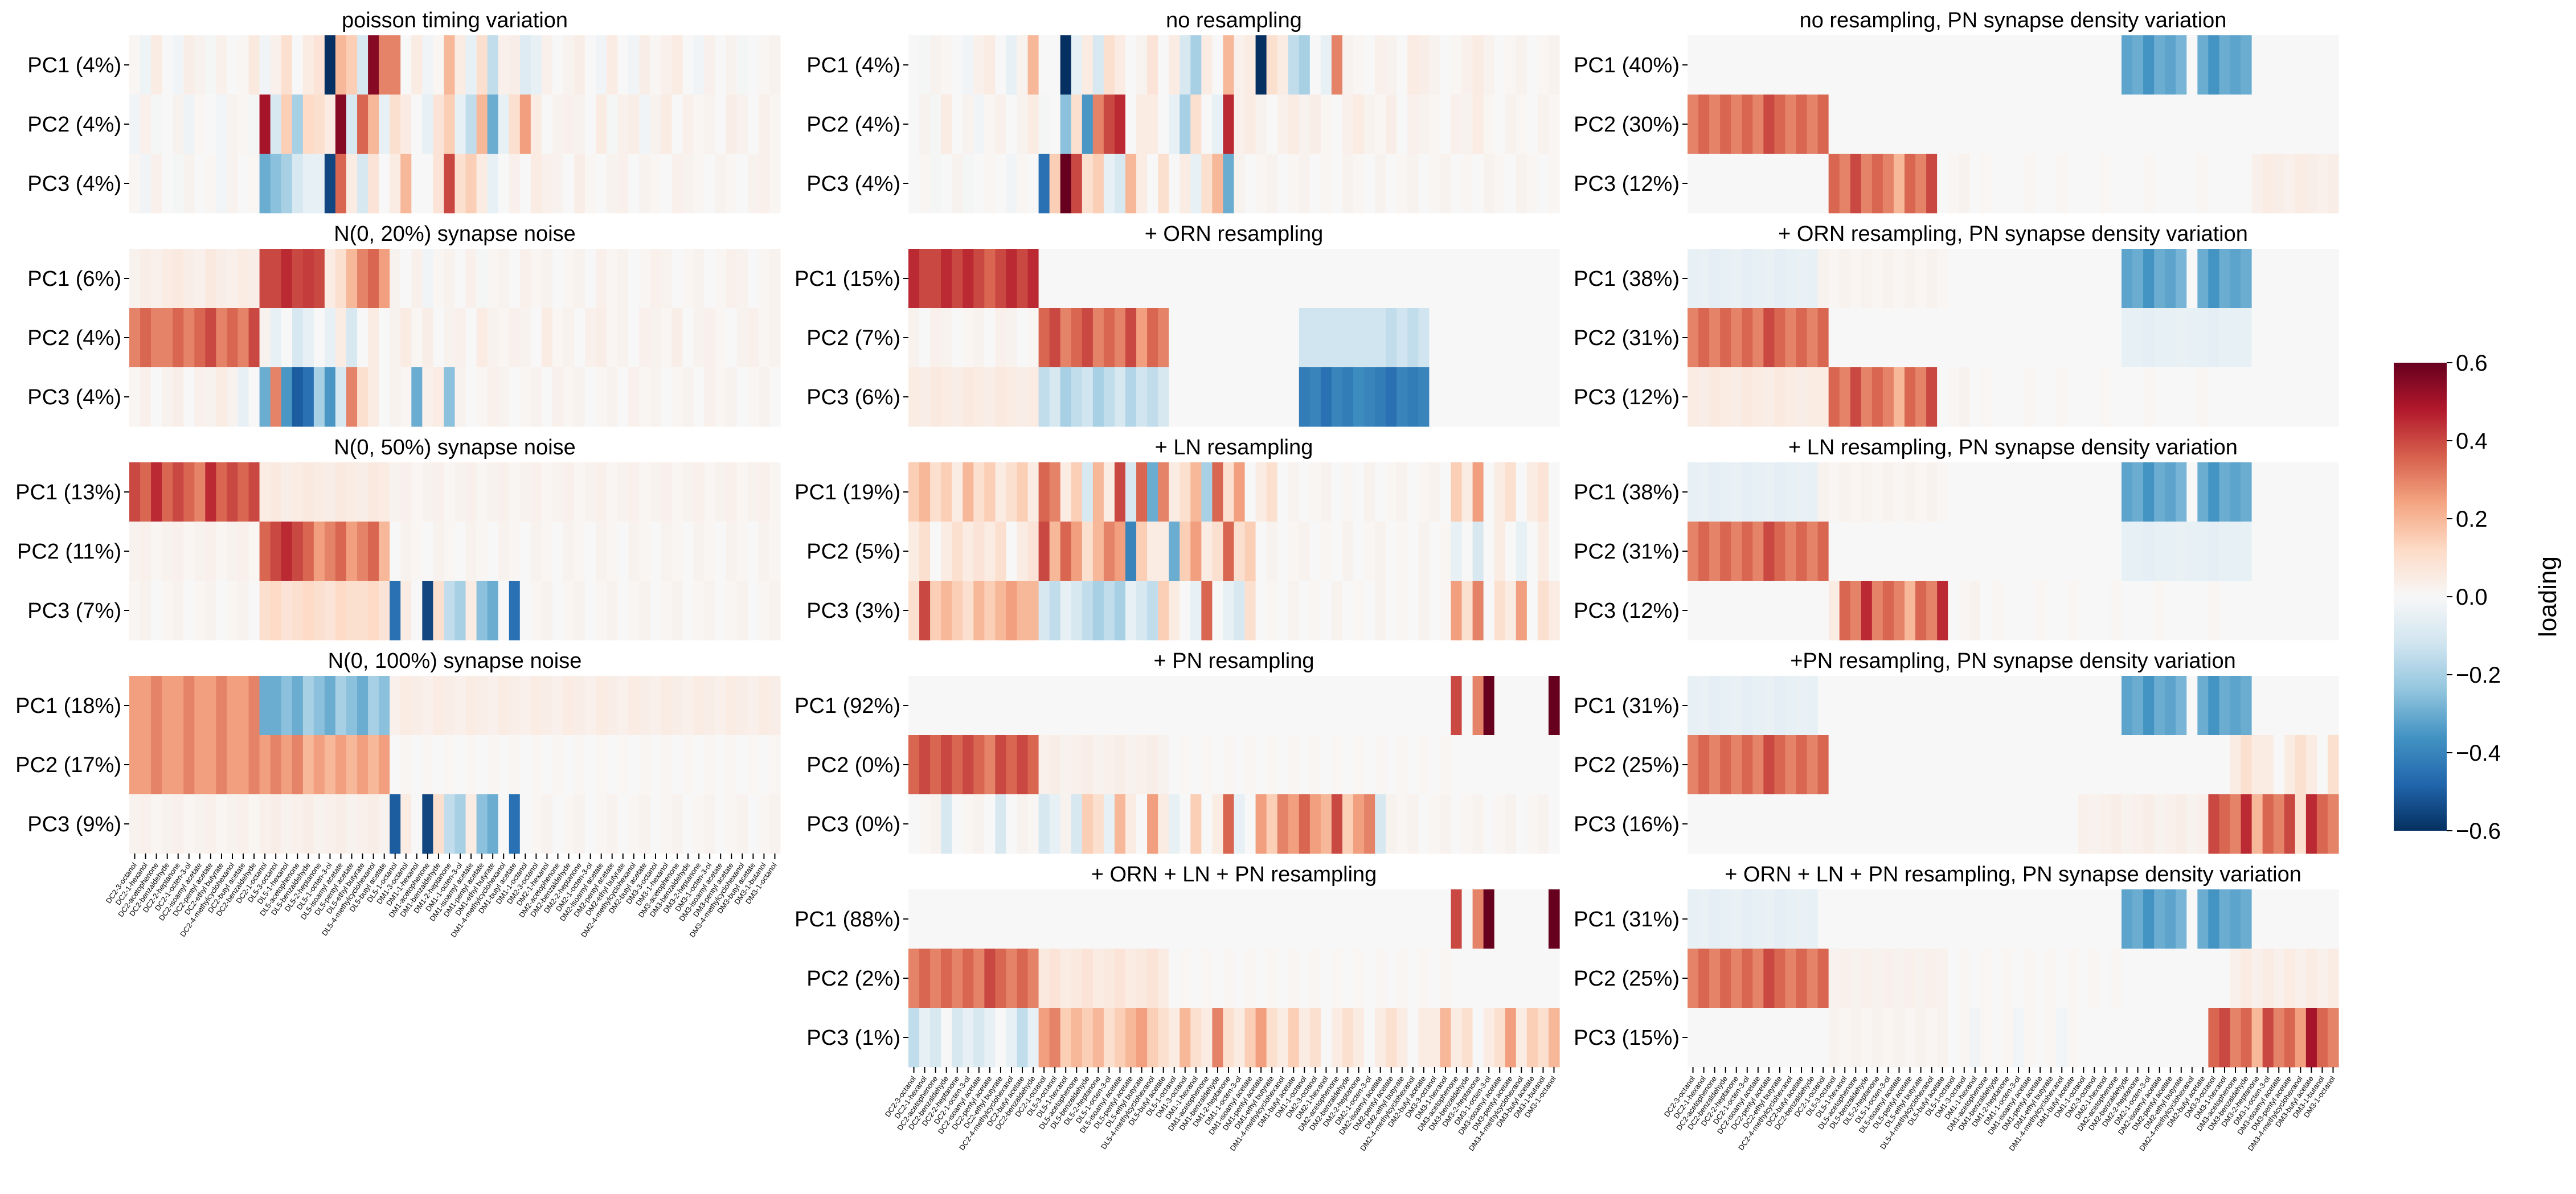  I want to click on colorbar-tick-label: −0.6, so click(2478, 832).